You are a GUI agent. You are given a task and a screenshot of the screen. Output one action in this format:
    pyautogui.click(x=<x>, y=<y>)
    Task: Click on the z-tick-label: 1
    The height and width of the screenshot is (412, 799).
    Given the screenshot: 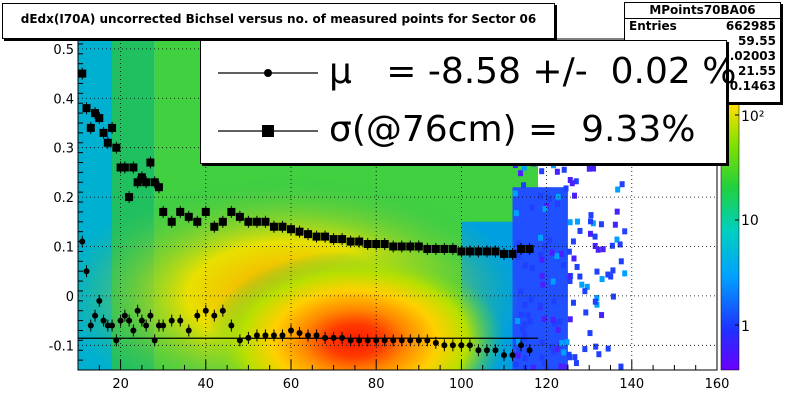 What is the action you would take?
    pyautogui.click(x=745, y=327)
    